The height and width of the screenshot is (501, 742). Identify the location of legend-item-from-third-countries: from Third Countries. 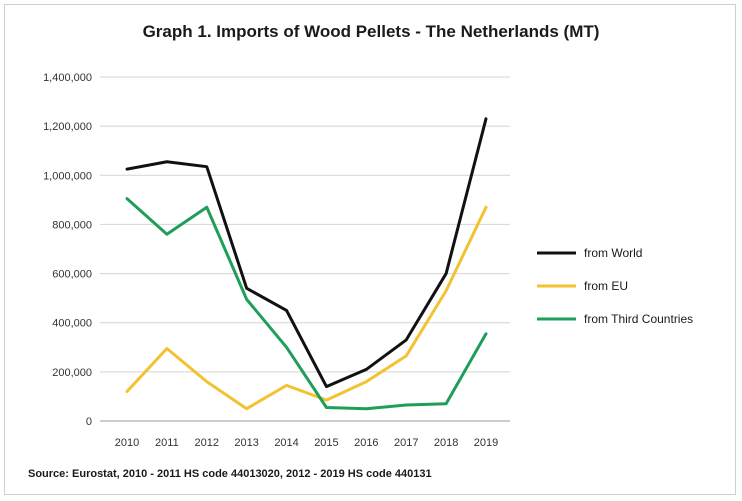
(615, 319).